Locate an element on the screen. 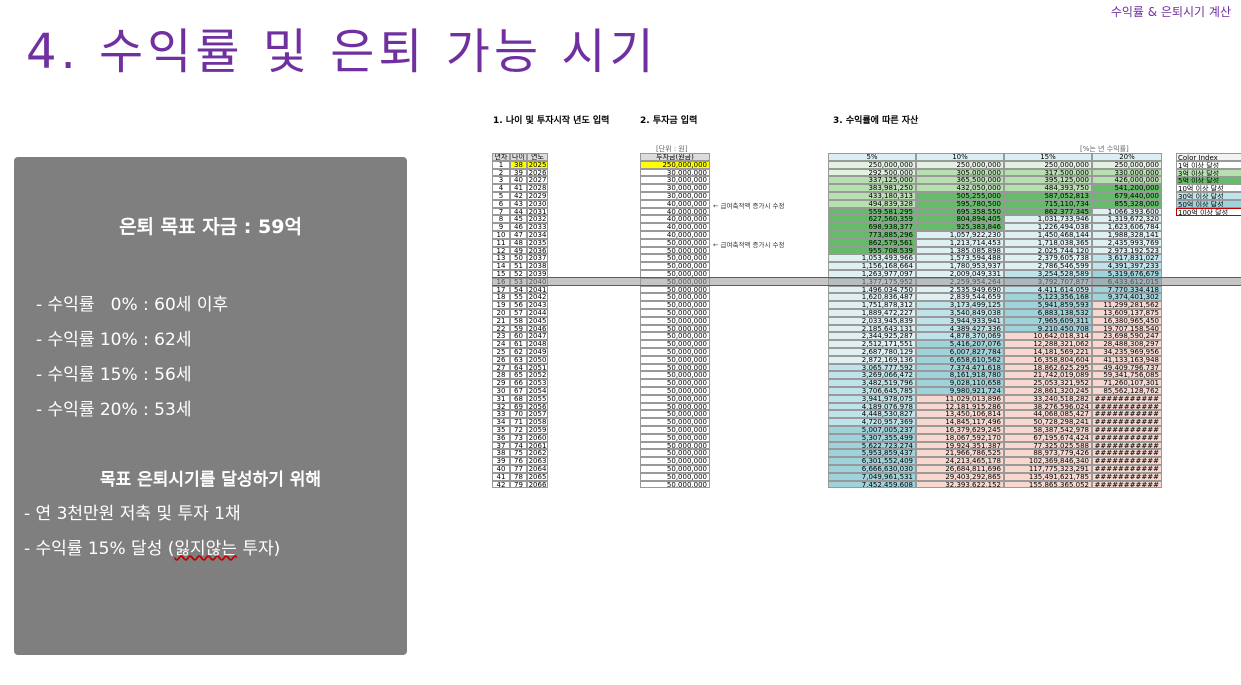 The image size is (1241, 685). table-cell: 64 is located at coordinates (518, 367).